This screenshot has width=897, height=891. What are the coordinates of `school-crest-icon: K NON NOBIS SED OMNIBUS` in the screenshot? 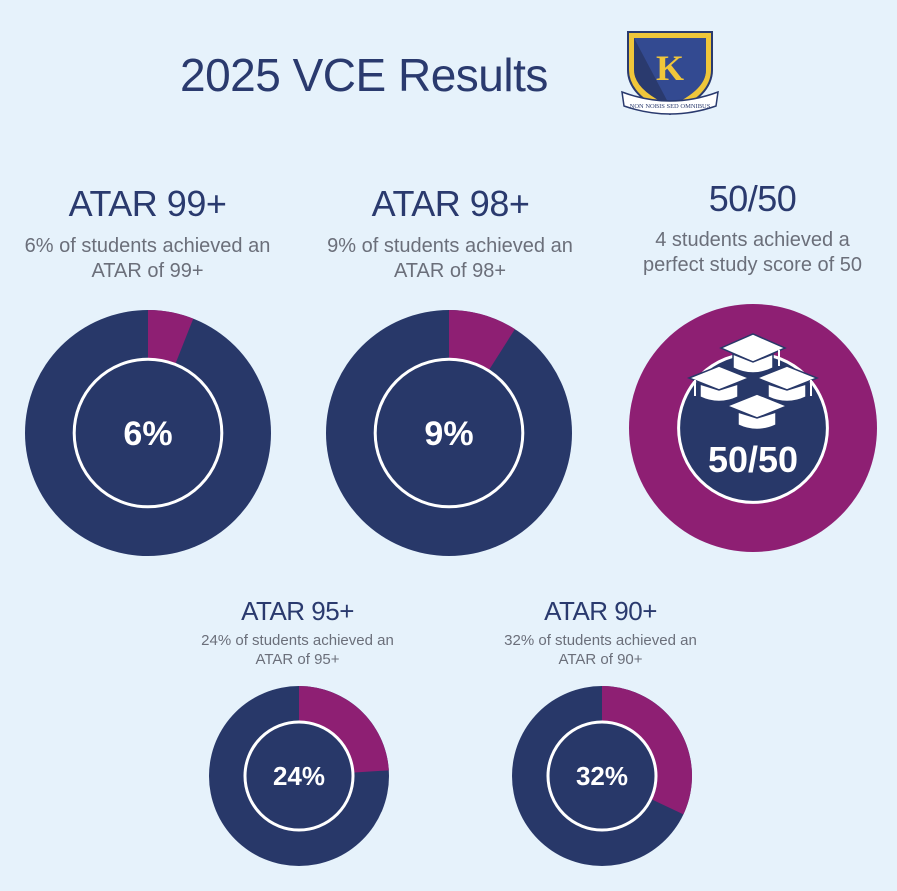 It's located at (670, 73).